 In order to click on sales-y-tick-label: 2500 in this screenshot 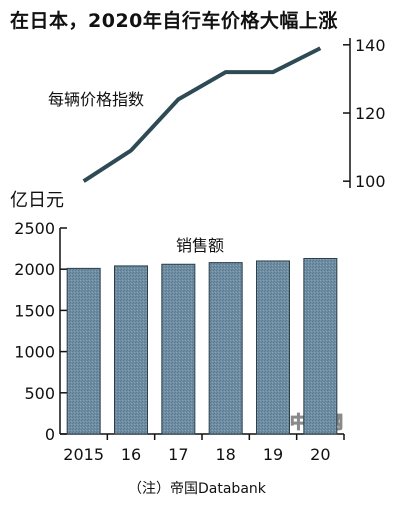, I will do `click(34, 228)`.